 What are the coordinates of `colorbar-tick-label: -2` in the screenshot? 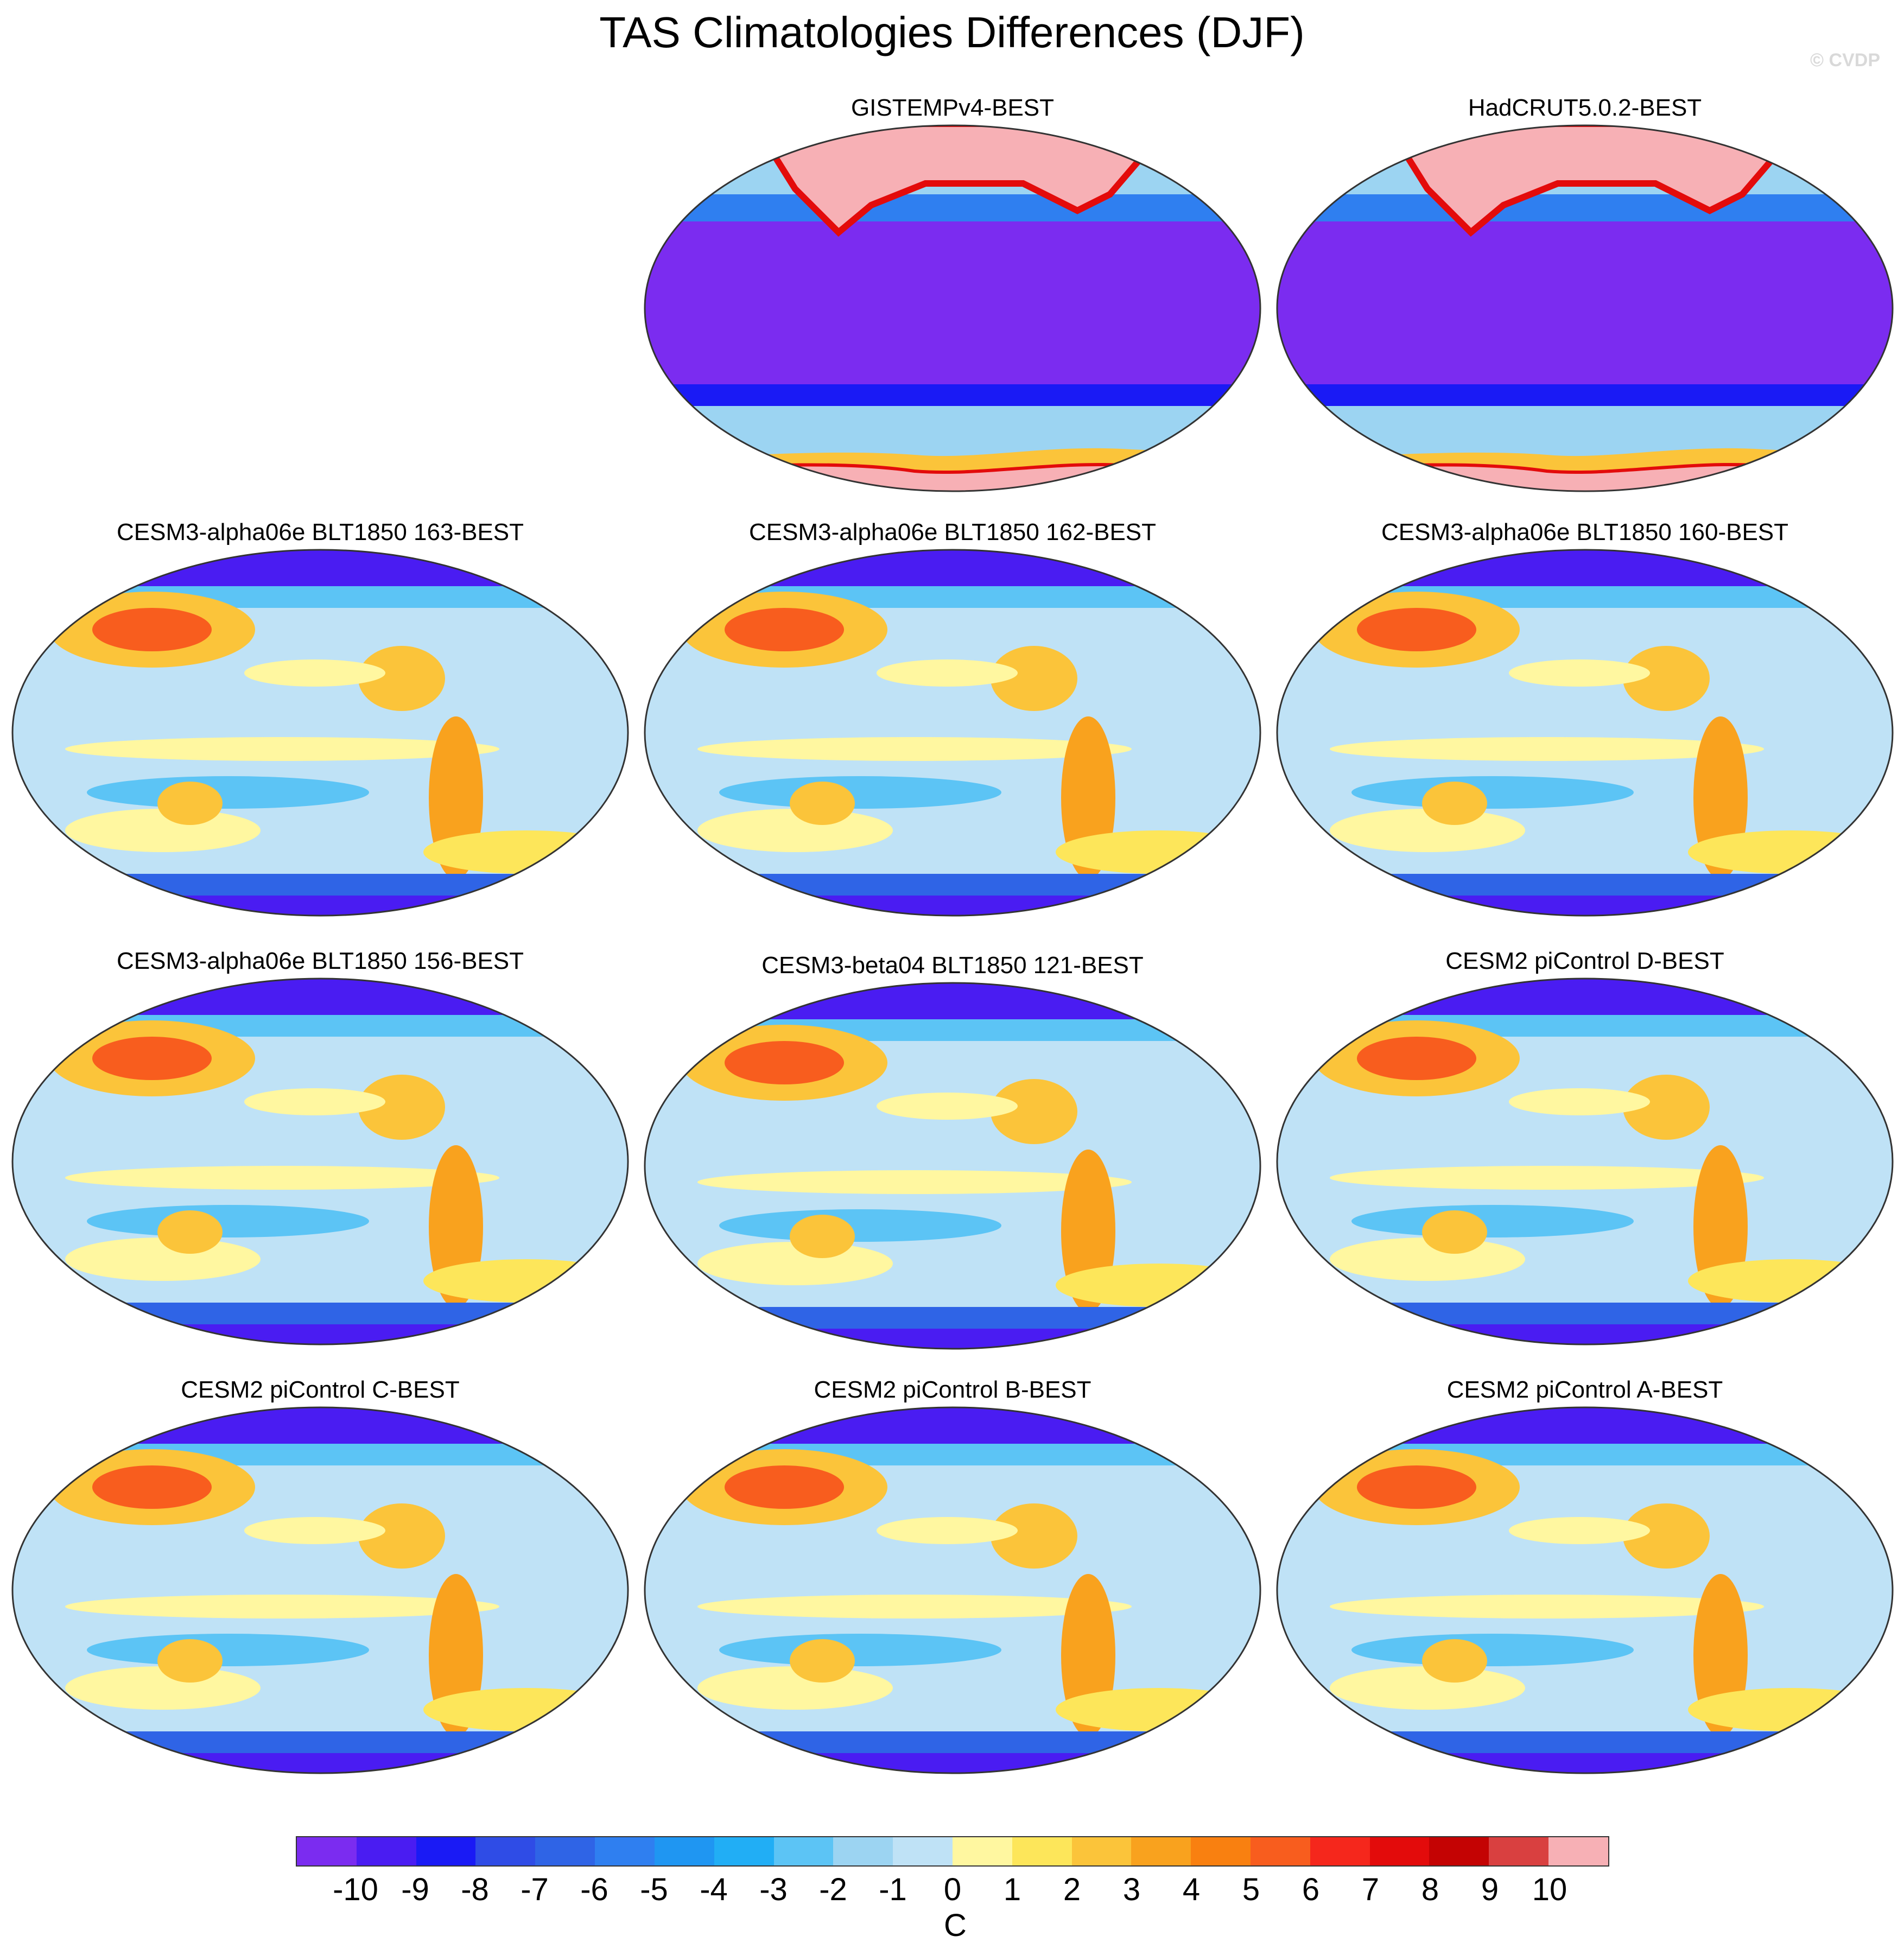 It's located at (833, 1889).